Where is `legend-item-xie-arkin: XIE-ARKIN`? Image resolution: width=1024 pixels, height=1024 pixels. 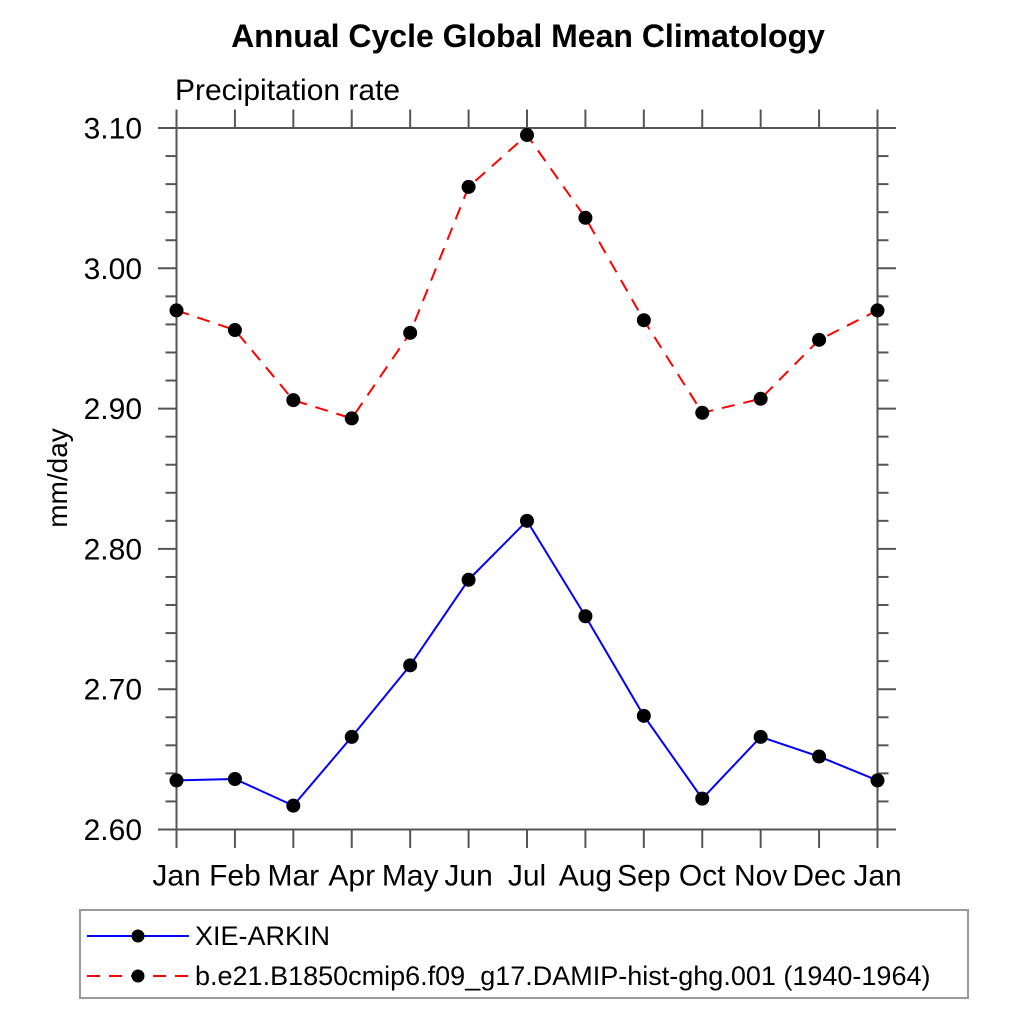 legend-item-xie-arkin: XIE-ARKIN is located at coordinates (208, 935).